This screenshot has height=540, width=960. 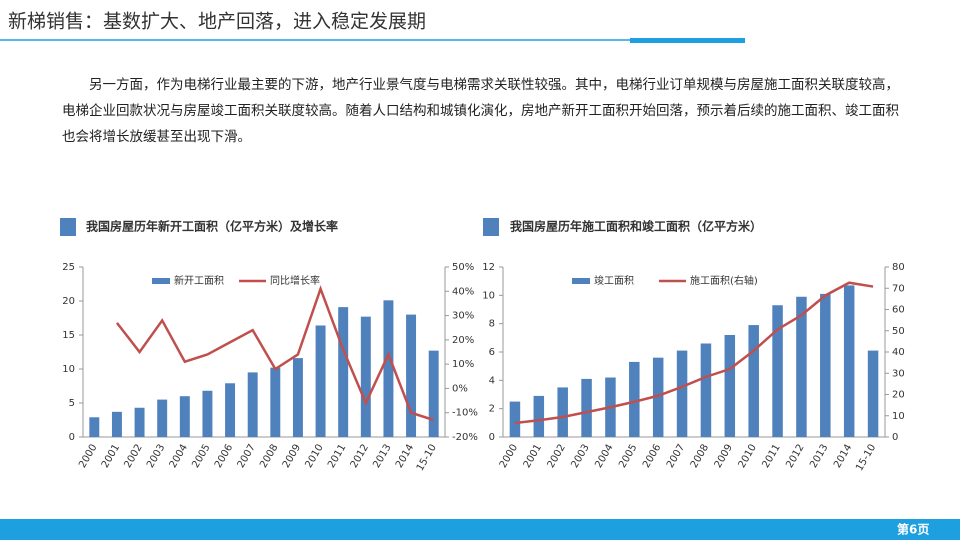 What do you see at coordinates (895, 437) in the screenshot?
I see `y2-tick-label: 0` at bounding box center [895, 437].